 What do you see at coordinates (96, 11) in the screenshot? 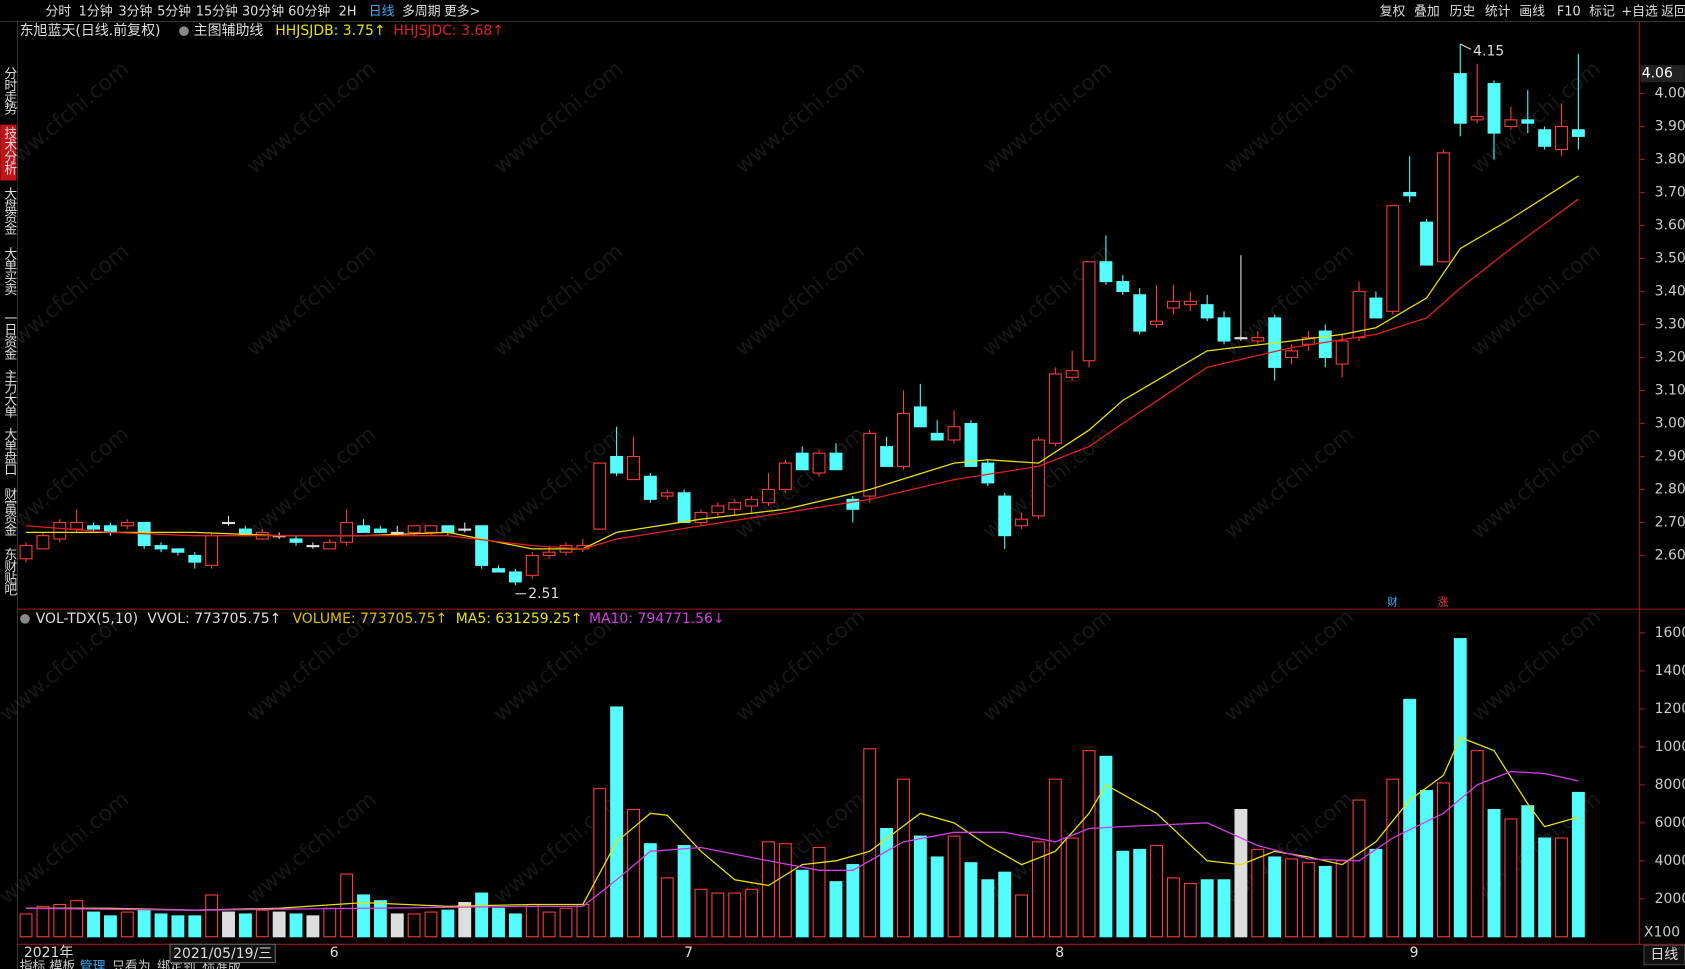
I see `period-tab: 1分钟` at bounding box center [96, 11].